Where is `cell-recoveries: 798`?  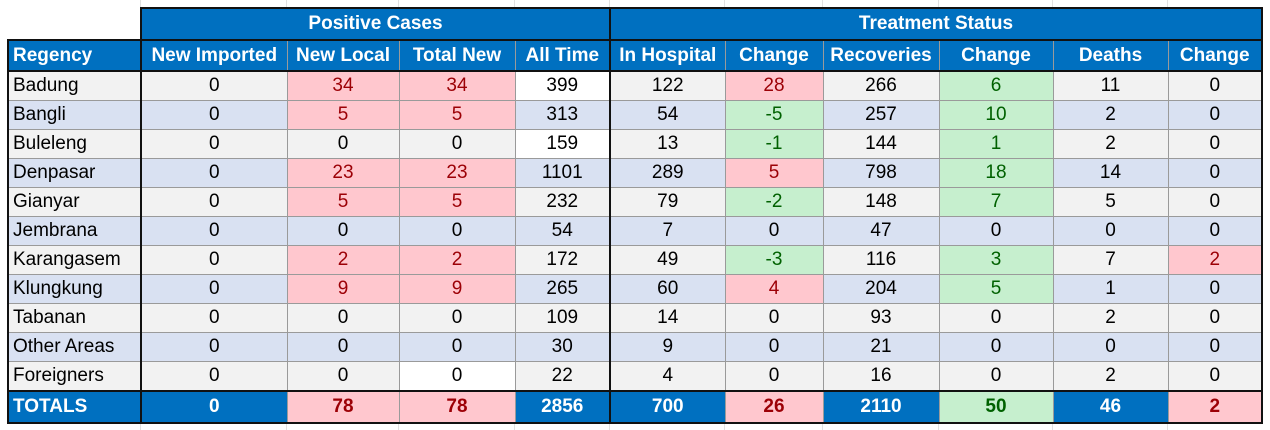 cell-recoveries: 798 is located at coordinates (881, 173).